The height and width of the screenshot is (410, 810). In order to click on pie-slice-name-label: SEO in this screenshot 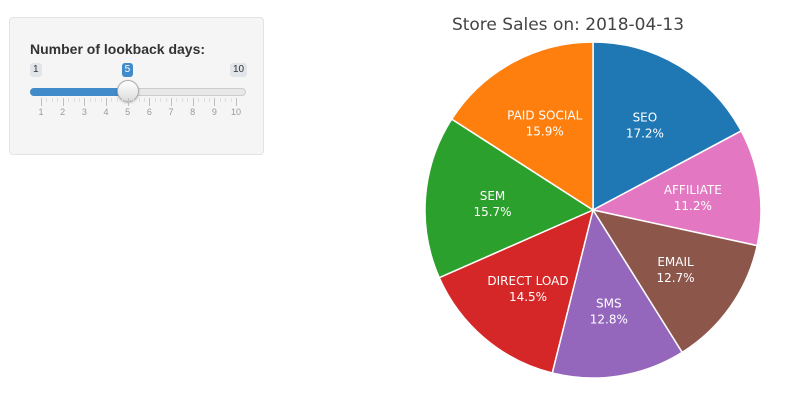, I will do `click(645, 118)`.